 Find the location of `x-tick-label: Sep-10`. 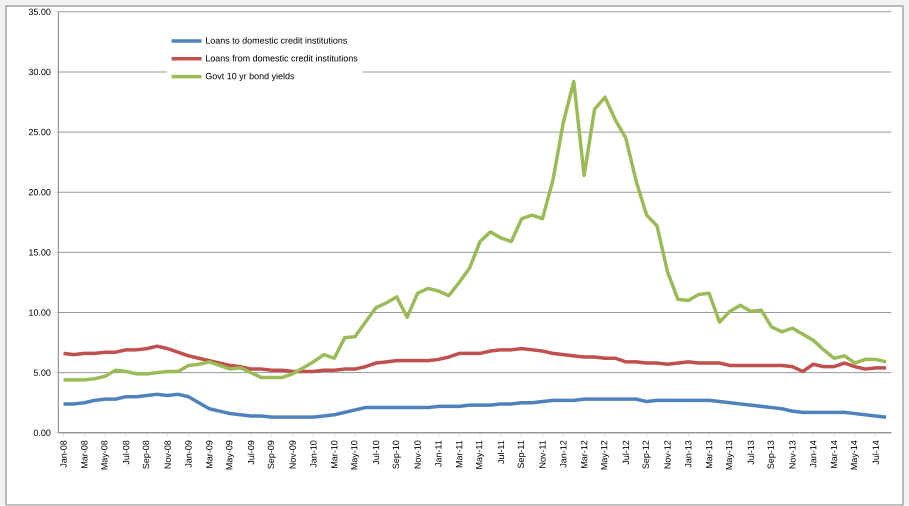

x-tick-label: Sep-10 is located at coordinates (396, 454).